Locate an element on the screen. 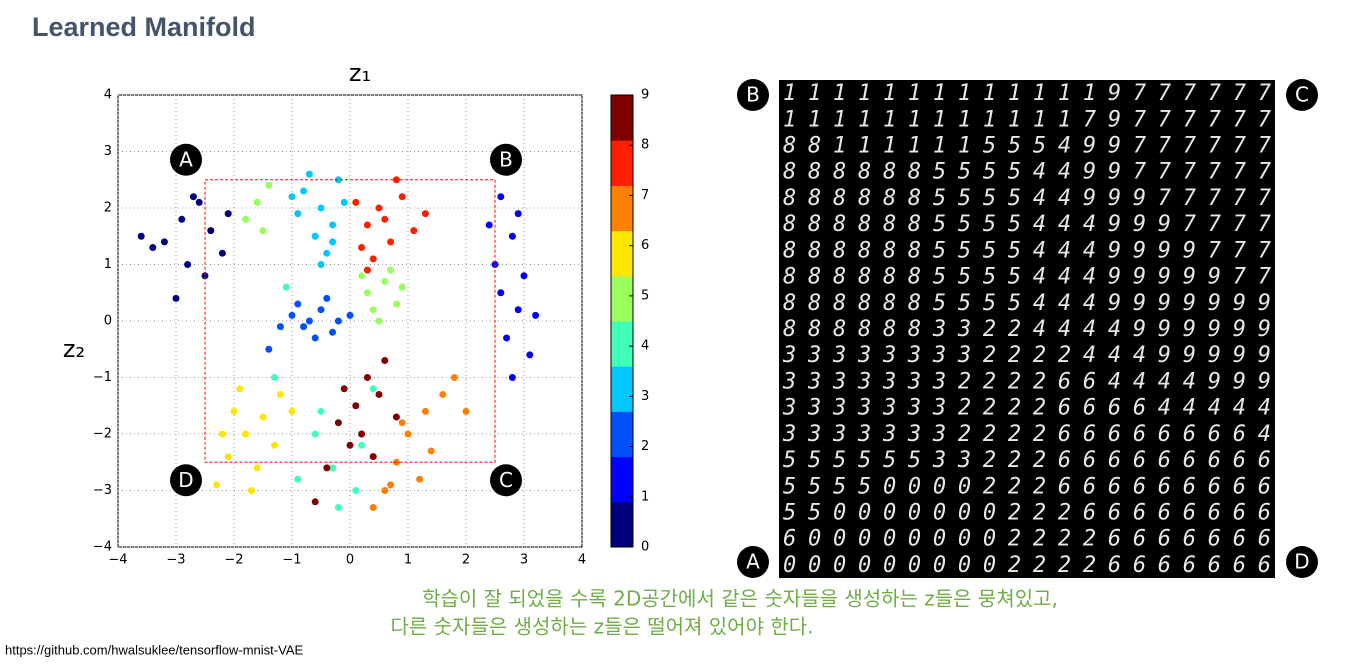  y-tick-label: −1 is located at coordinates (102, 377).